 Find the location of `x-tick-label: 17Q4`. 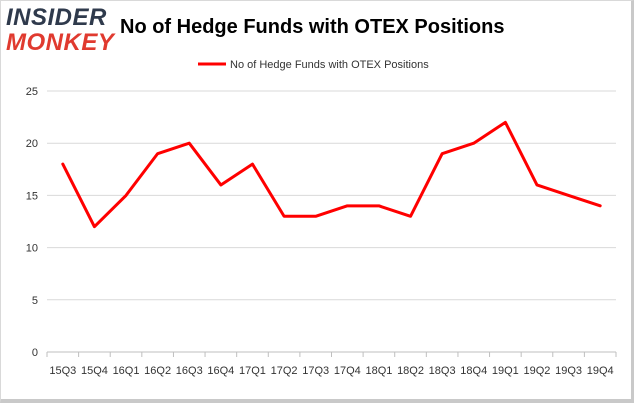

x-tick-label: 17Q4 is located at coordinates (347, 371).